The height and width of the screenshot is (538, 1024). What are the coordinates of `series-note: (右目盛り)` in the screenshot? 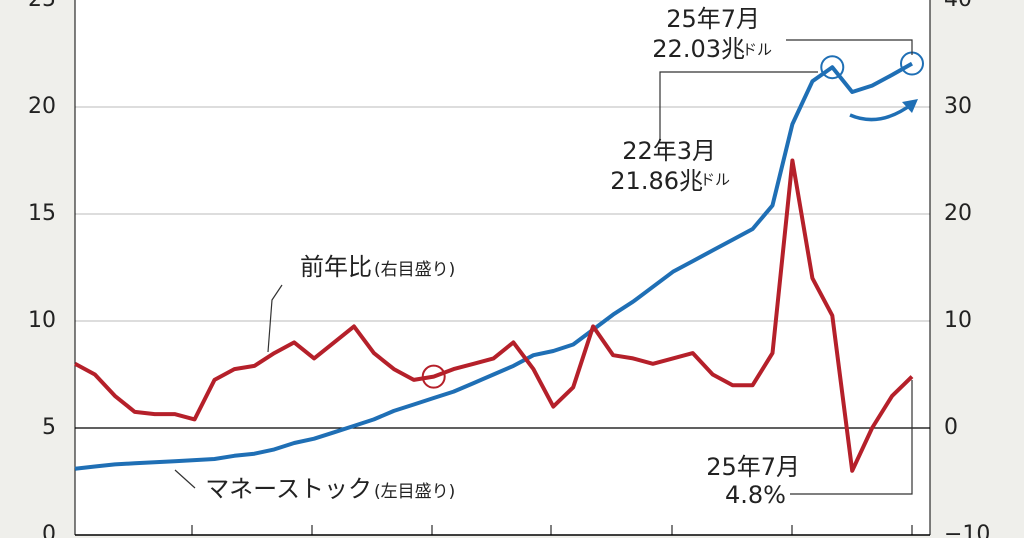 It's located at (414, 270).